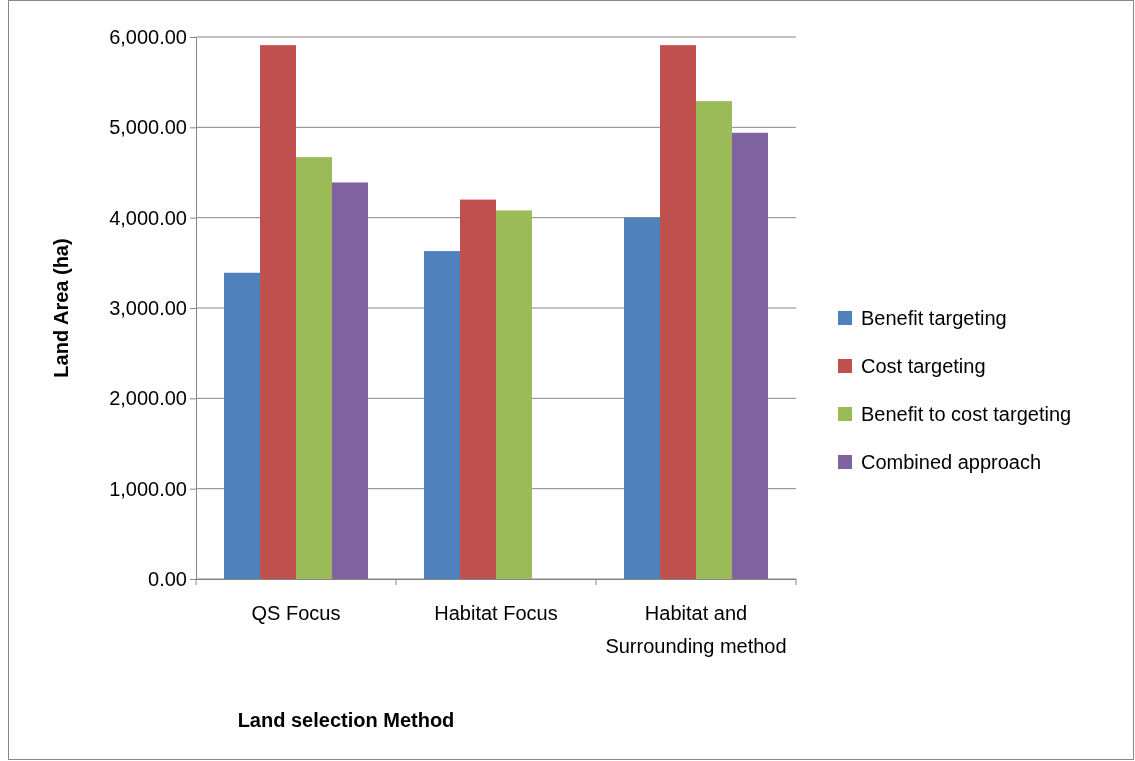 The height and width of the screenshot is (761, 1135). What do you see at coordinates (934, 318) in the screenshot?
I see `legend-label: Benefit targeting` at bounding box center [934, 318].